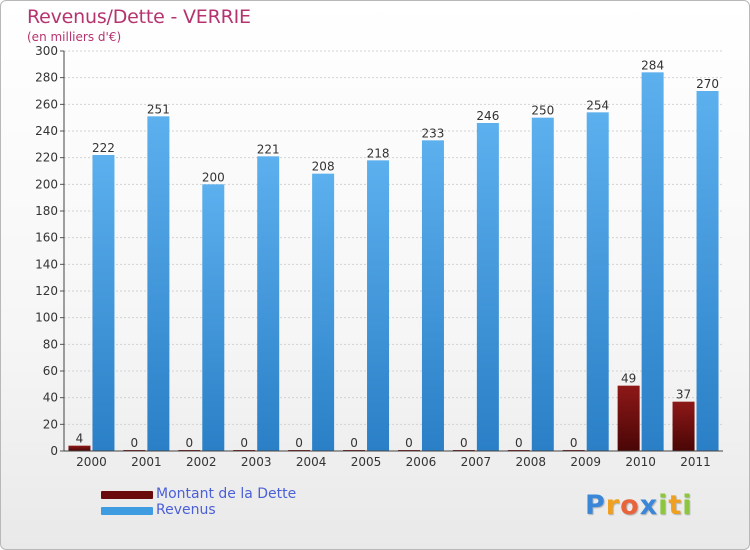 Image resolution: width=750 pixels, height=550 pixels. Describe the element at coordinates (433, 133) in the screenshot. I see `data-label-revenus: 233` at that location.